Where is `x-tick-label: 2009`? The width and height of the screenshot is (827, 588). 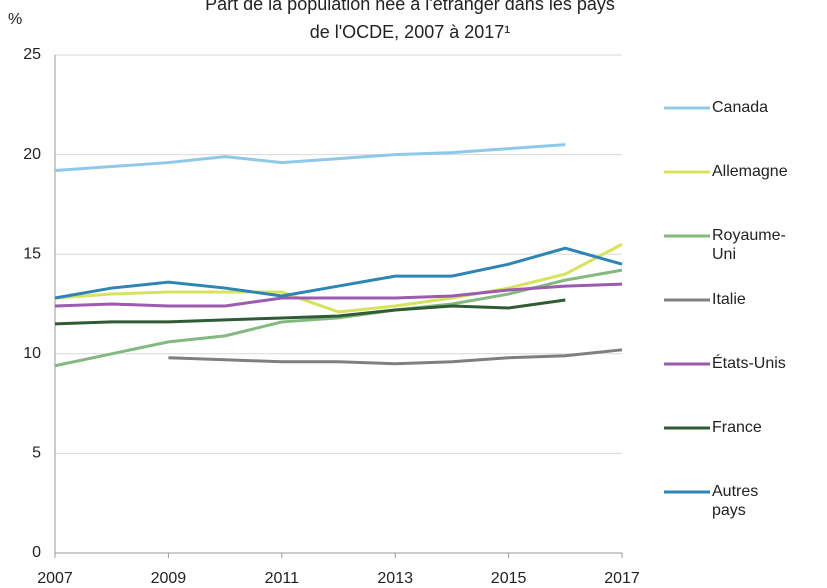
x-tick-label: 2009 is located at coordinates (169, 578).